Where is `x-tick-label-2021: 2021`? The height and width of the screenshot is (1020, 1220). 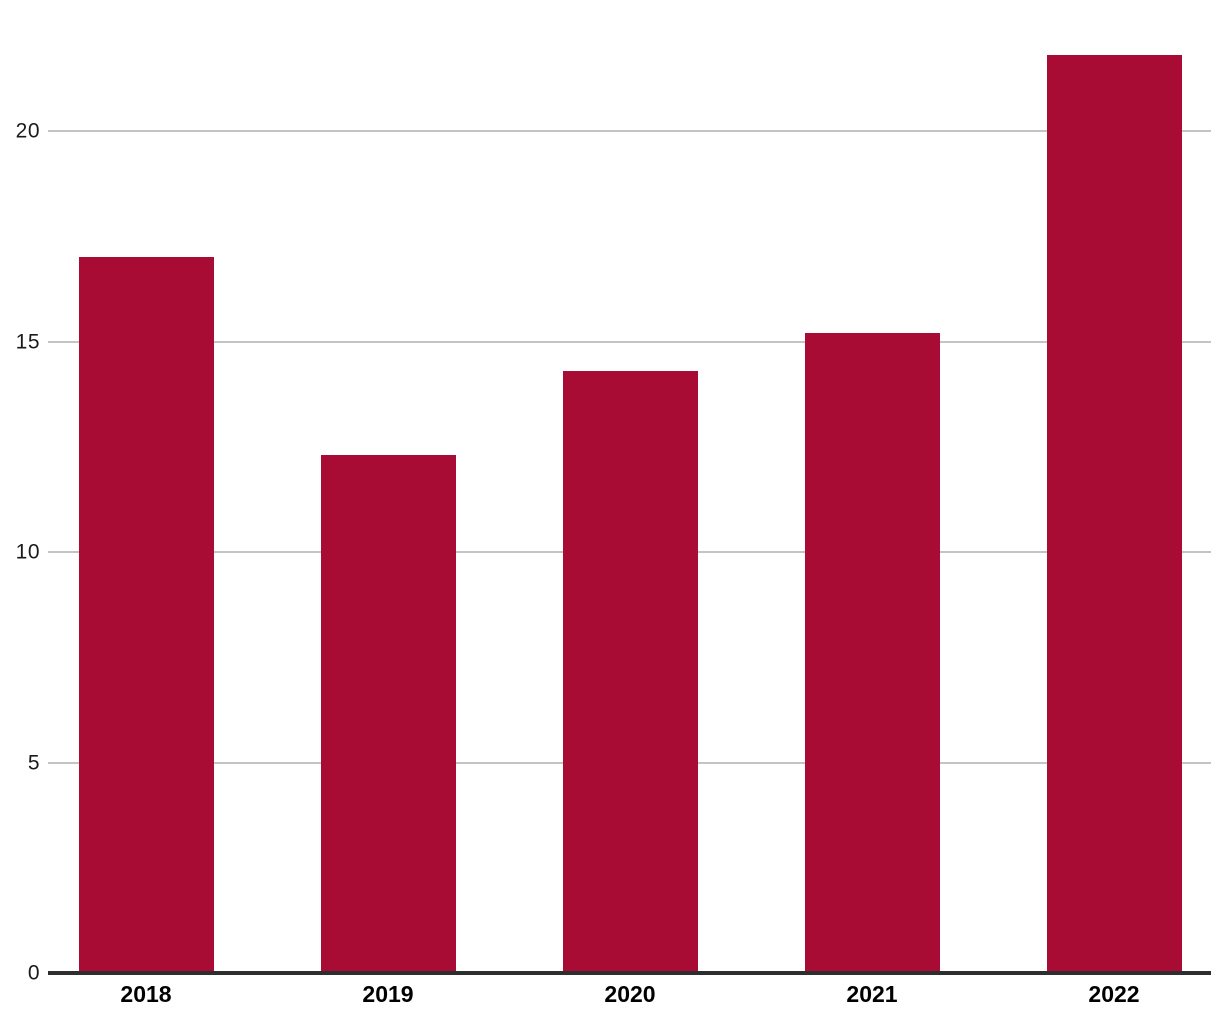 x-tick-label-2021: 2021 is located at coordinates (872, 994).